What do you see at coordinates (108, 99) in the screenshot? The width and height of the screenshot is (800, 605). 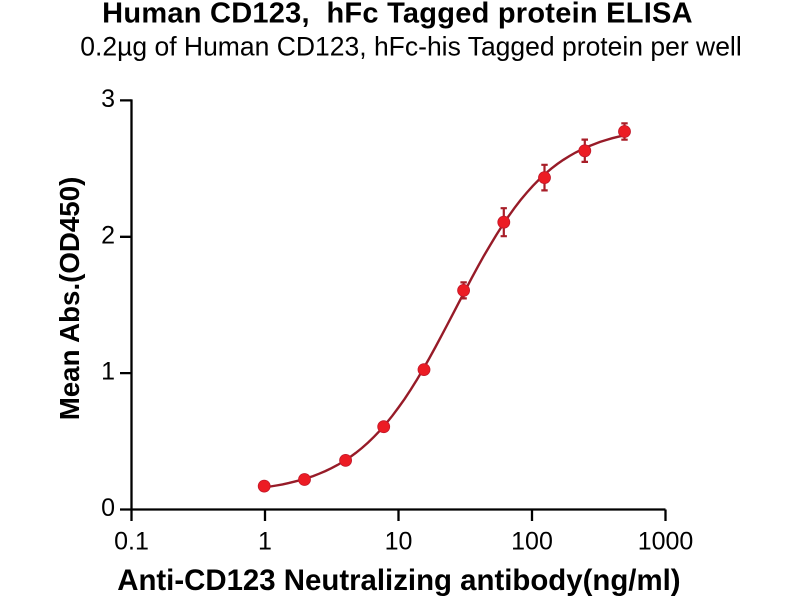 I see `svg-text: 3` at bounding box center [108, 99].